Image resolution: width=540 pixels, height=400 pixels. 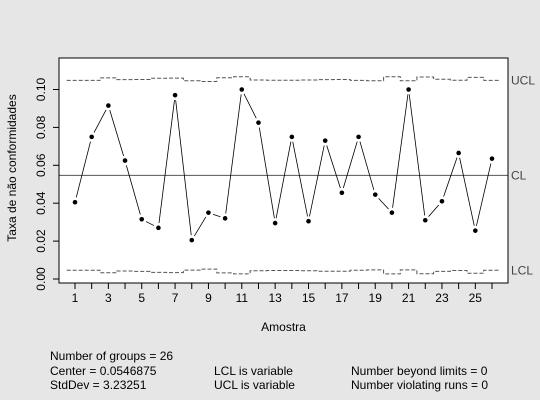 What do you see at coordinates (523, 80) in the screenshot?
I see `ucl-label: UCL` at bounding box center [523, 80].